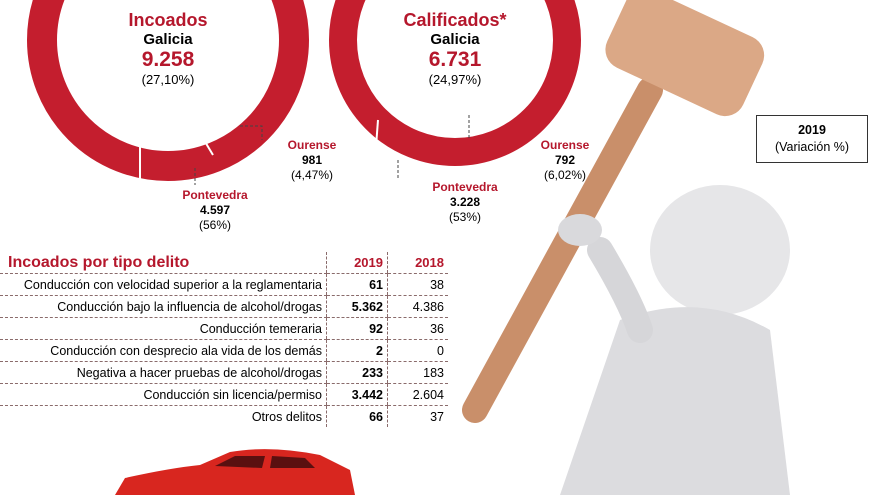 The height and width of the screenshot is (495, 880). What do you see at coordinates (357, 306) in the screenshot?
I see `value-2019: 5.362` at bounding box center [357, 306].